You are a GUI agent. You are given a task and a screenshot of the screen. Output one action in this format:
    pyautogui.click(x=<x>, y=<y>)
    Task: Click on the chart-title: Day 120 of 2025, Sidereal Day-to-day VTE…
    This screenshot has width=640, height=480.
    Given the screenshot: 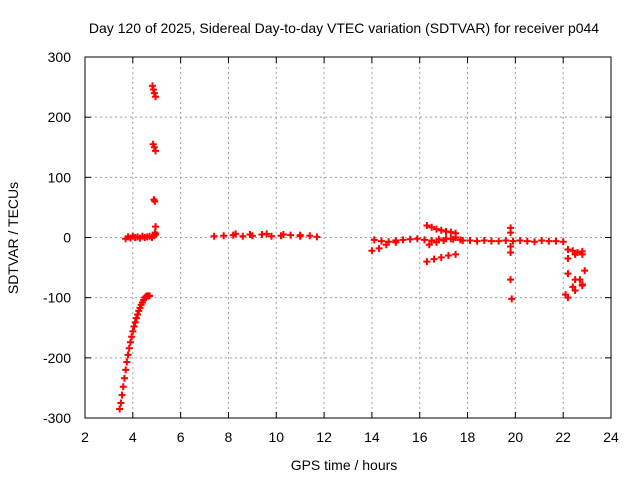 What is the action you would take?
    pyautogui.click(x=344, y=28)
    